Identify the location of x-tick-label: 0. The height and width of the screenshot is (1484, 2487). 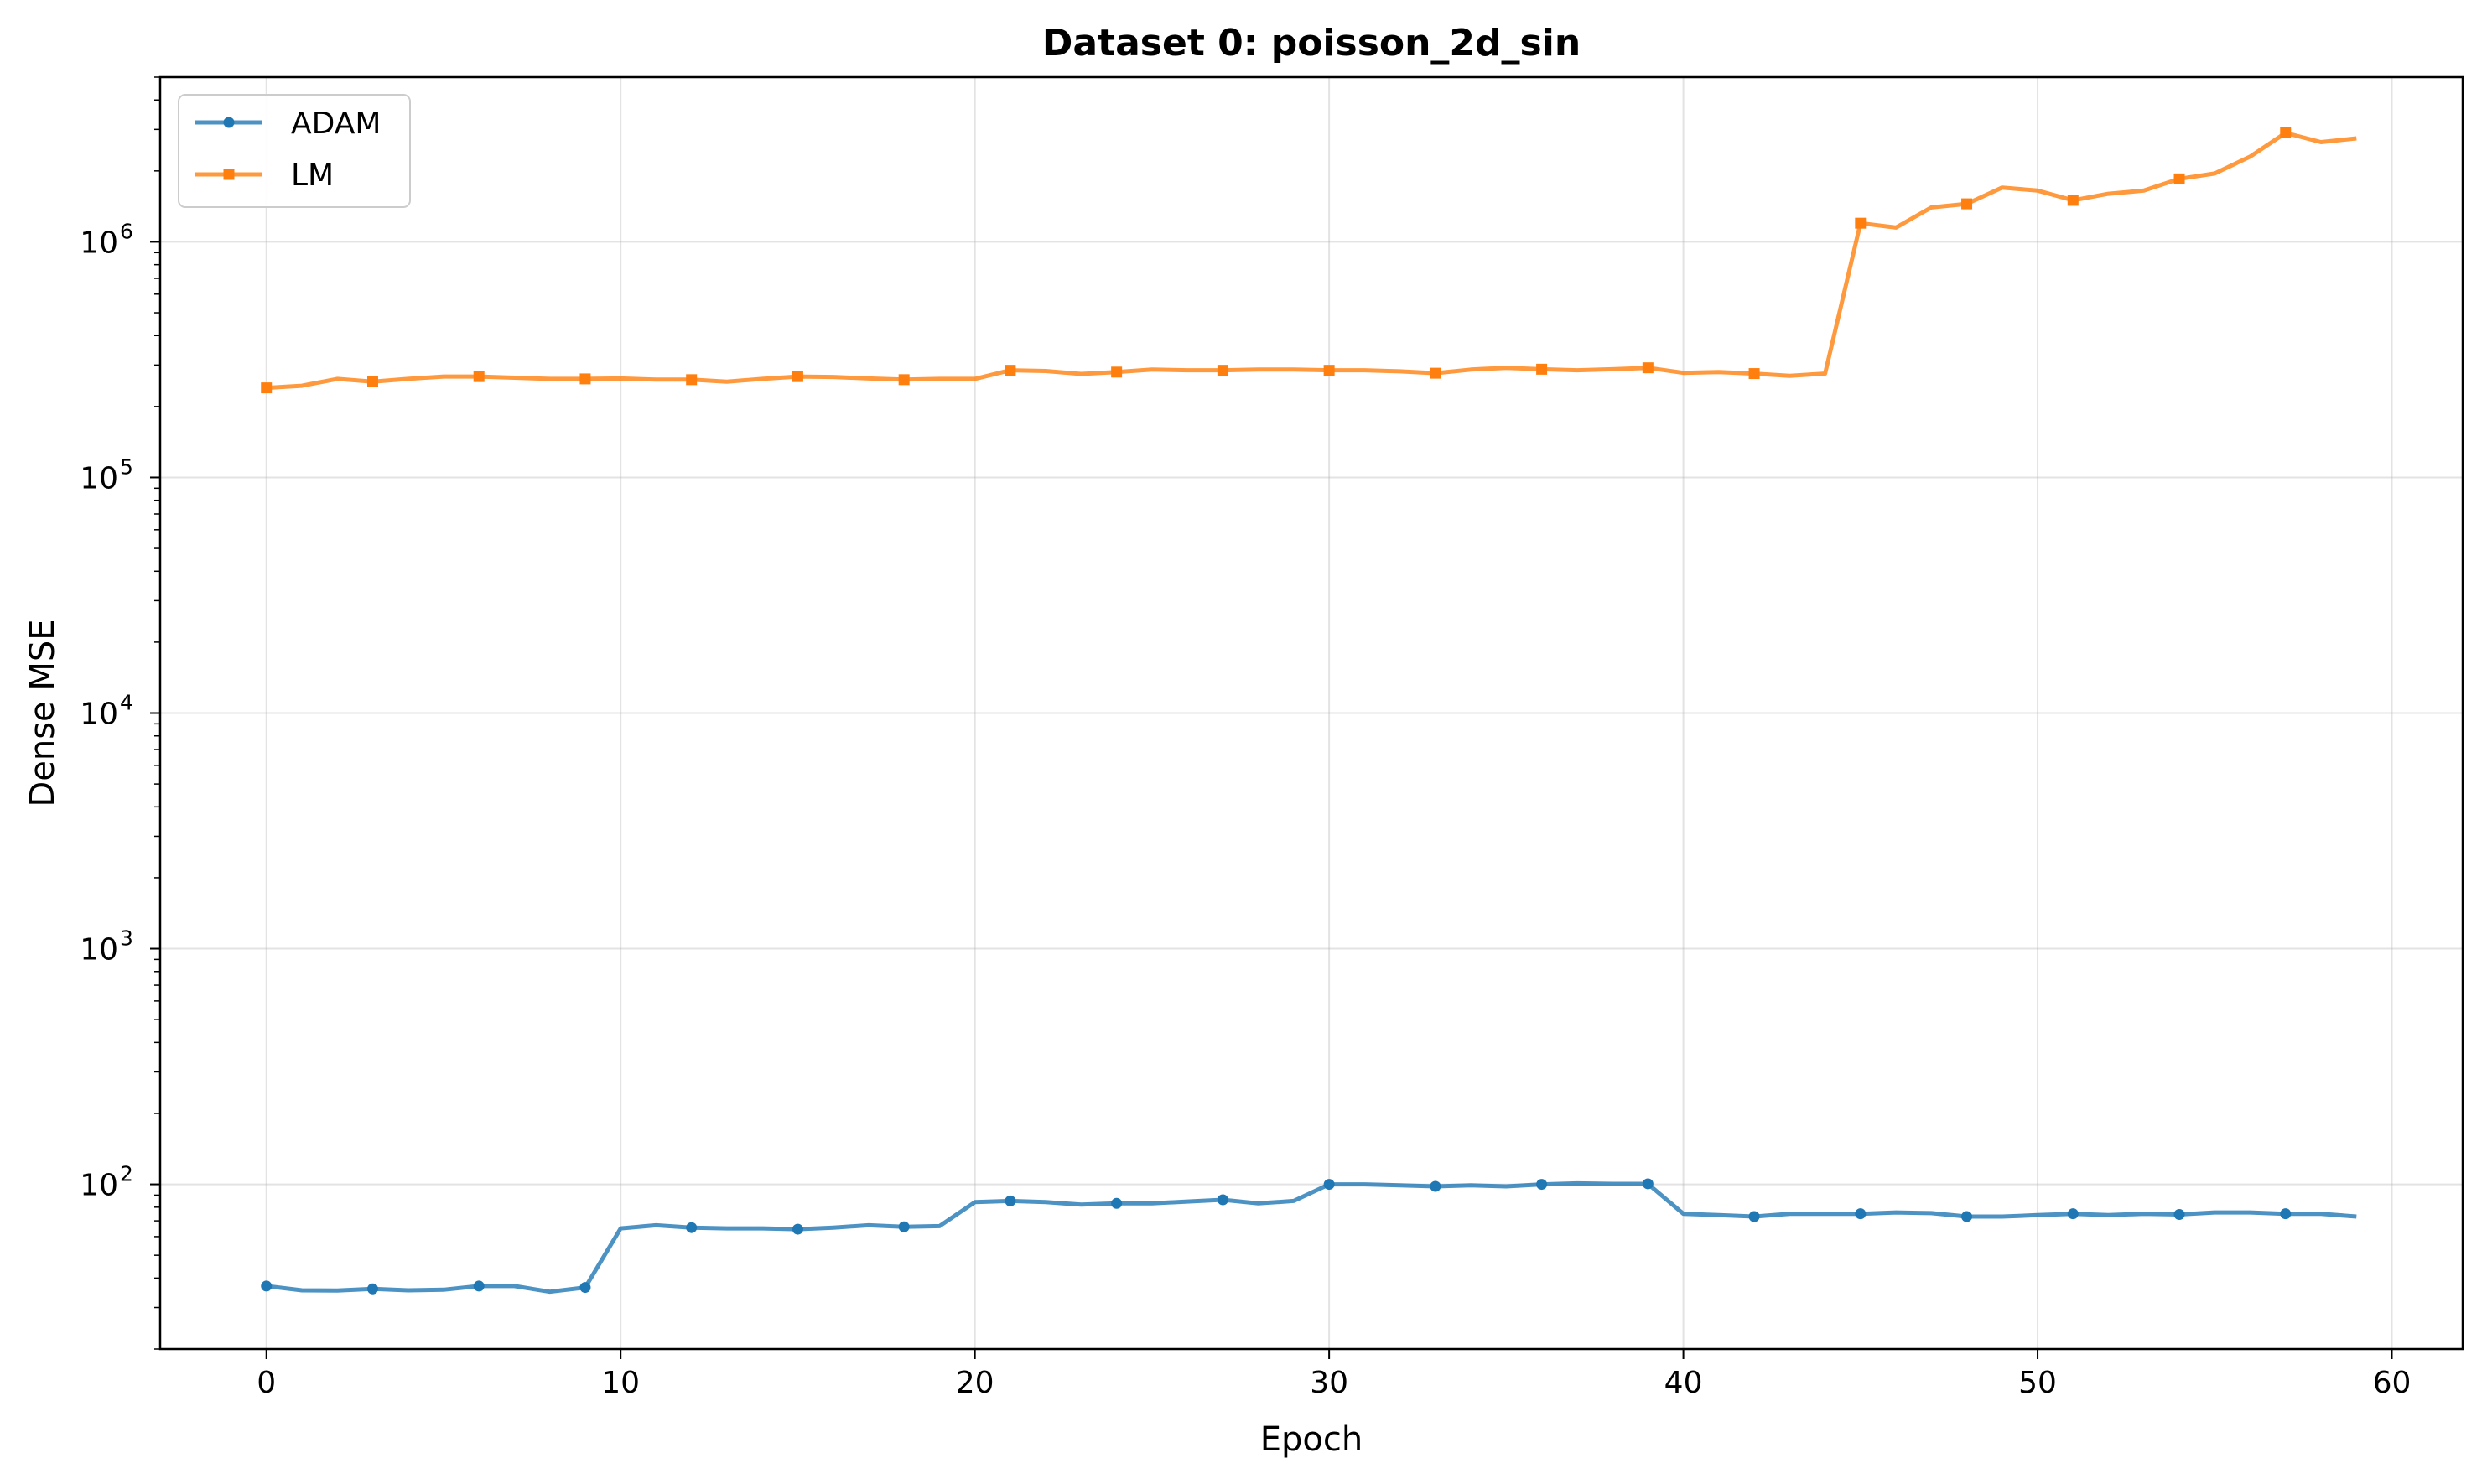
(266, 1383).